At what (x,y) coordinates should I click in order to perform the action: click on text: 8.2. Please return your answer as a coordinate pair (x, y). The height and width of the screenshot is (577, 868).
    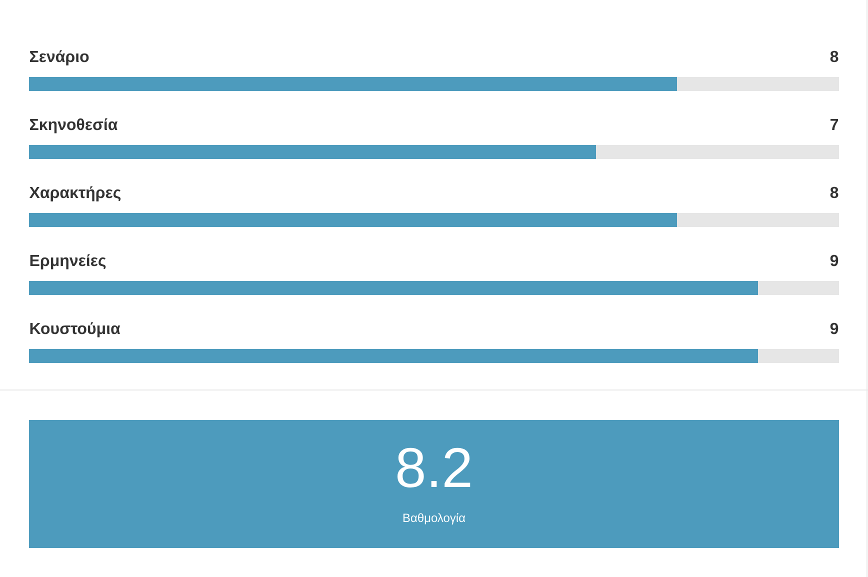
    Looking at the image, I should click on (434, 468).